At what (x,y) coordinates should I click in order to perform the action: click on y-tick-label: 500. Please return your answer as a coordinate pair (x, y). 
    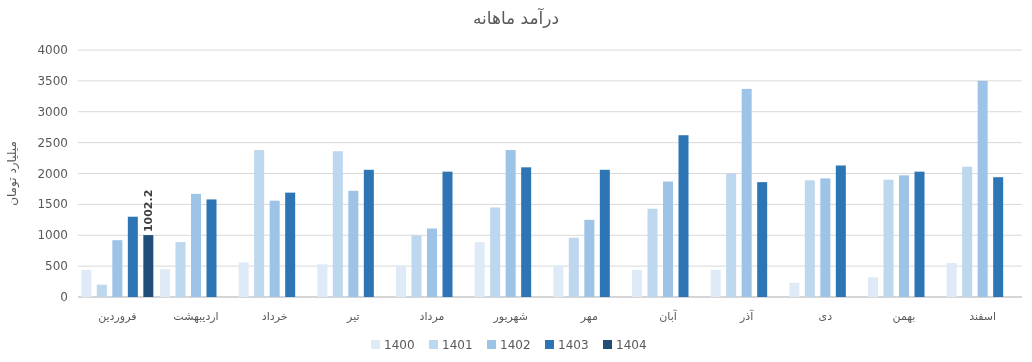
    Looking at the image, I should click on (56, 266).